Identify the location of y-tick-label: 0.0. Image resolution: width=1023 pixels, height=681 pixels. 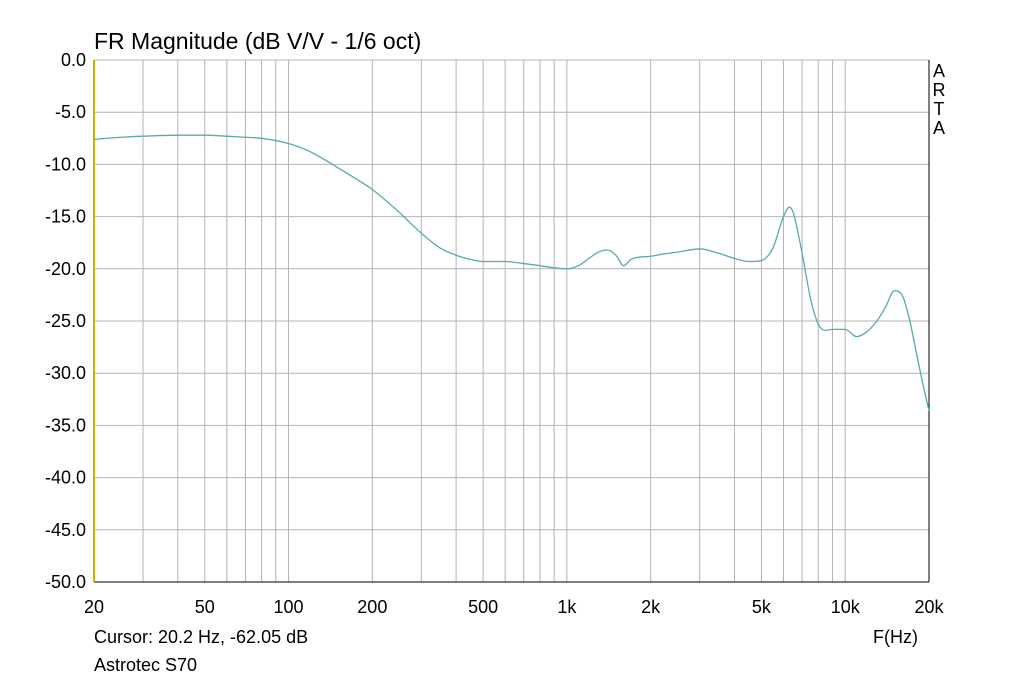
(73, 60).